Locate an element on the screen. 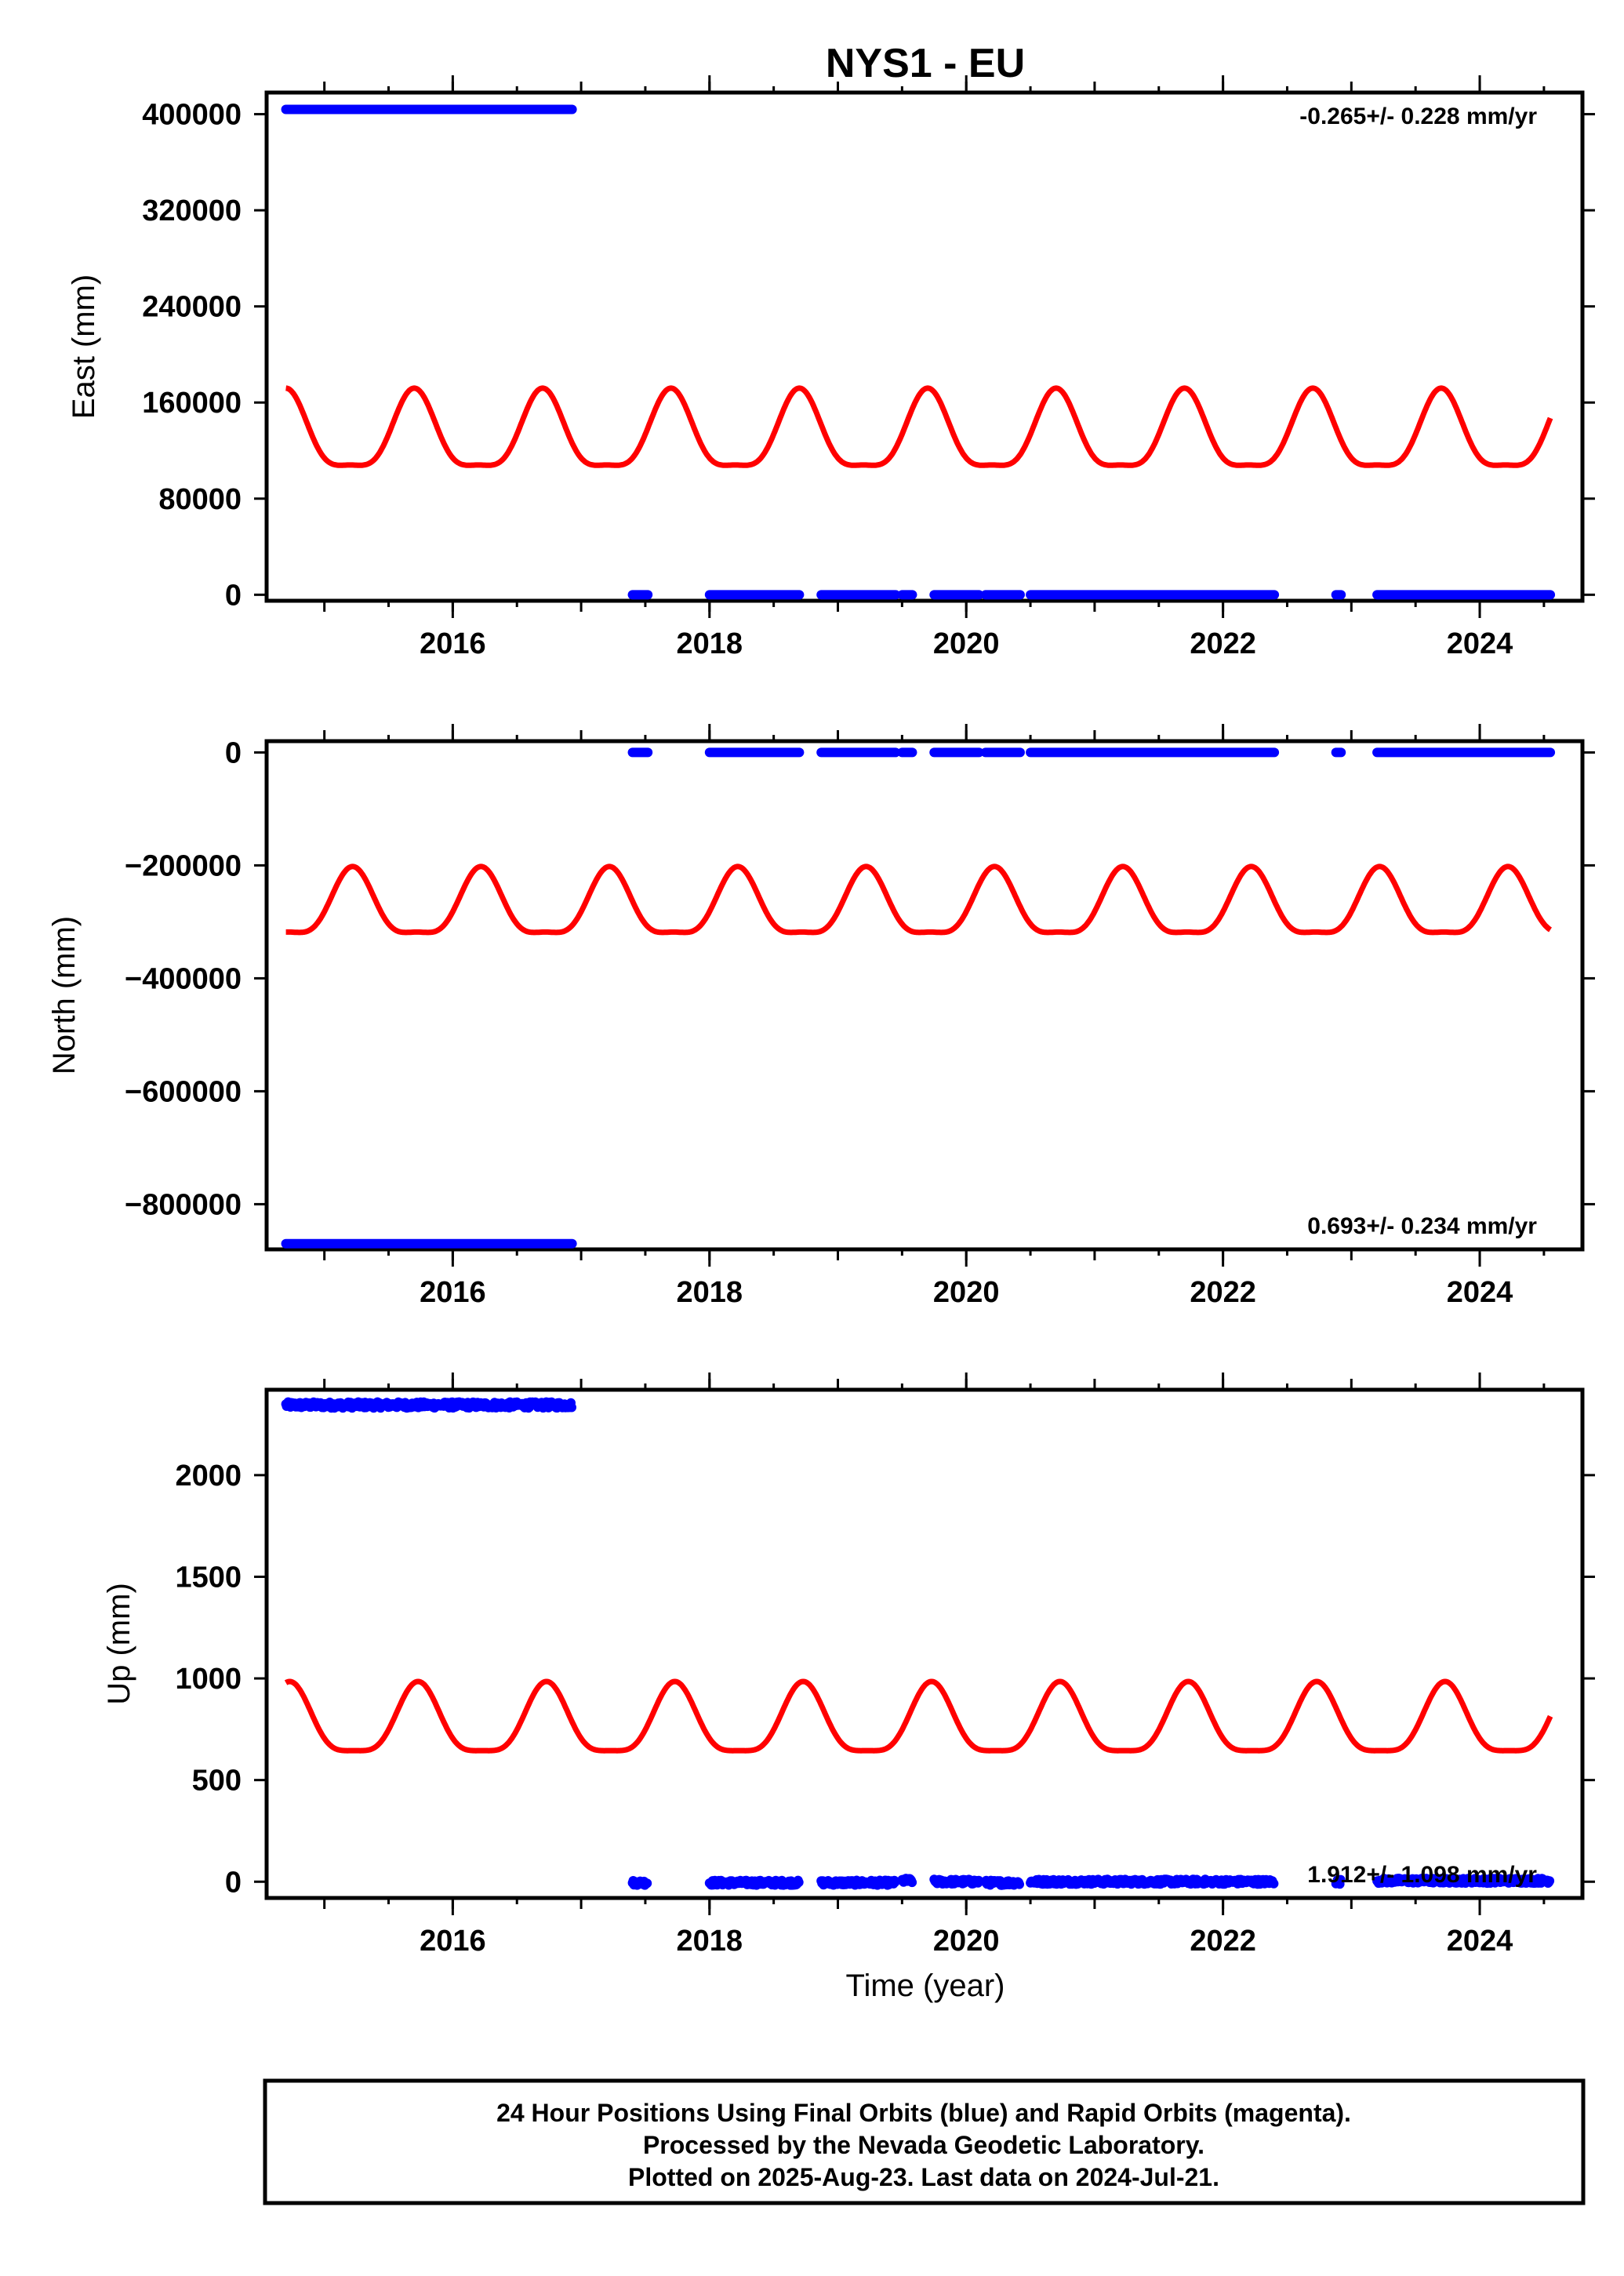 The width and height of the screenshot is (1624, 2276). y-tick-label: 160000 is located at coordinates (192, 403).